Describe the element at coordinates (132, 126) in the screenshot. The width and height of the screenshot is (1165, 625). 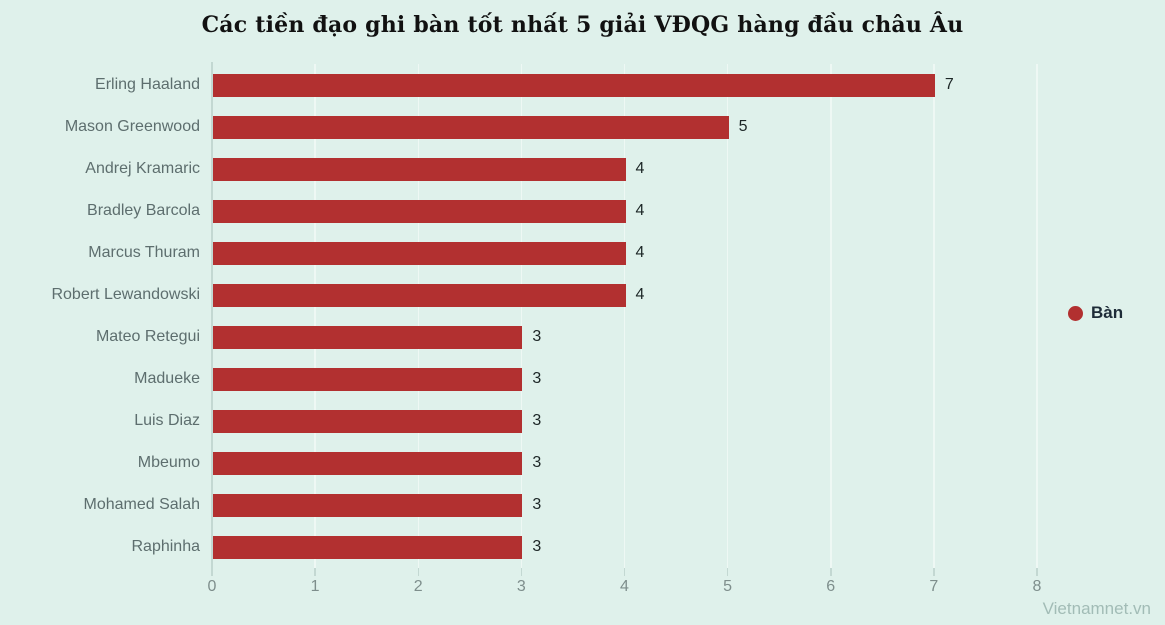
I see `category-label-mason-greenwood: Mason Greenwood` at that location.